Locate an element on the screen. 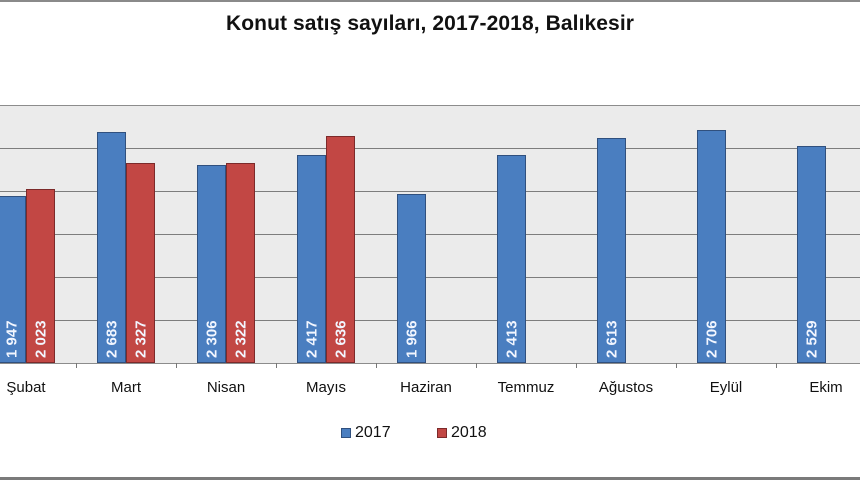  bar-value-label: 2 327 is located at coordinates (140, 339).